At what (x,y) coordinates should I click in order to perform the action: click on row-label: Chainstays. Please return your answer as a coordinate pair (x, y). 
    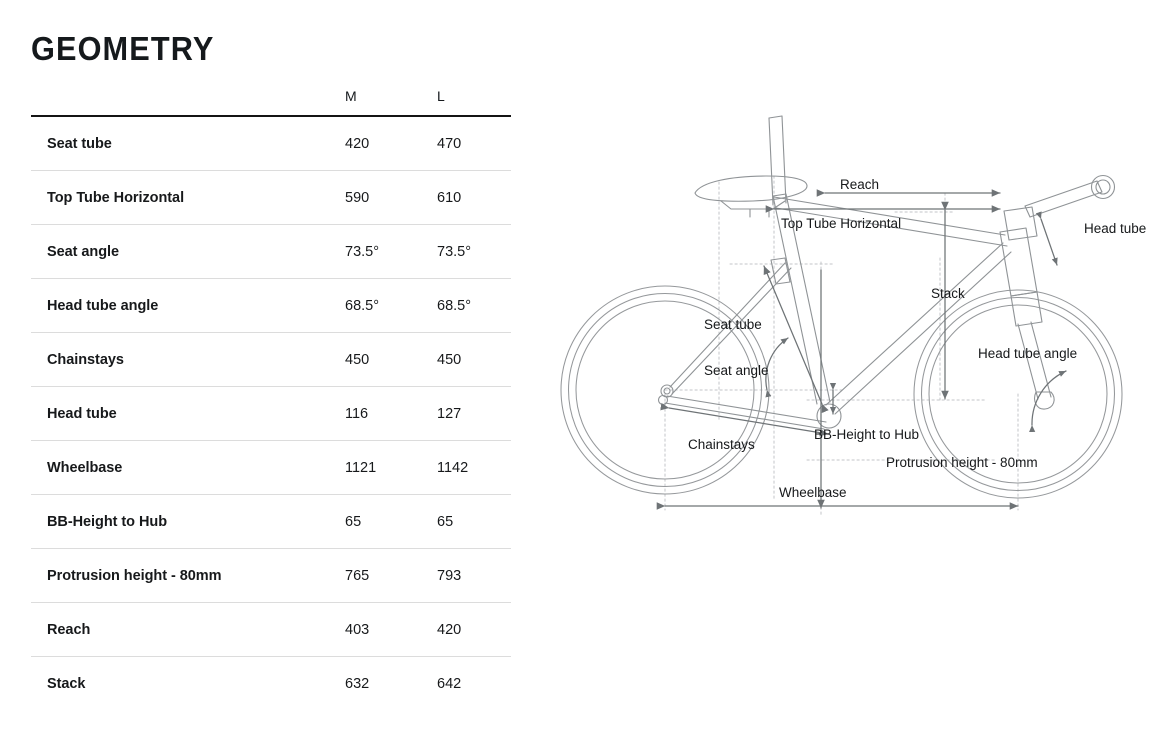
    Looking at the image, I should click on (188, 359).